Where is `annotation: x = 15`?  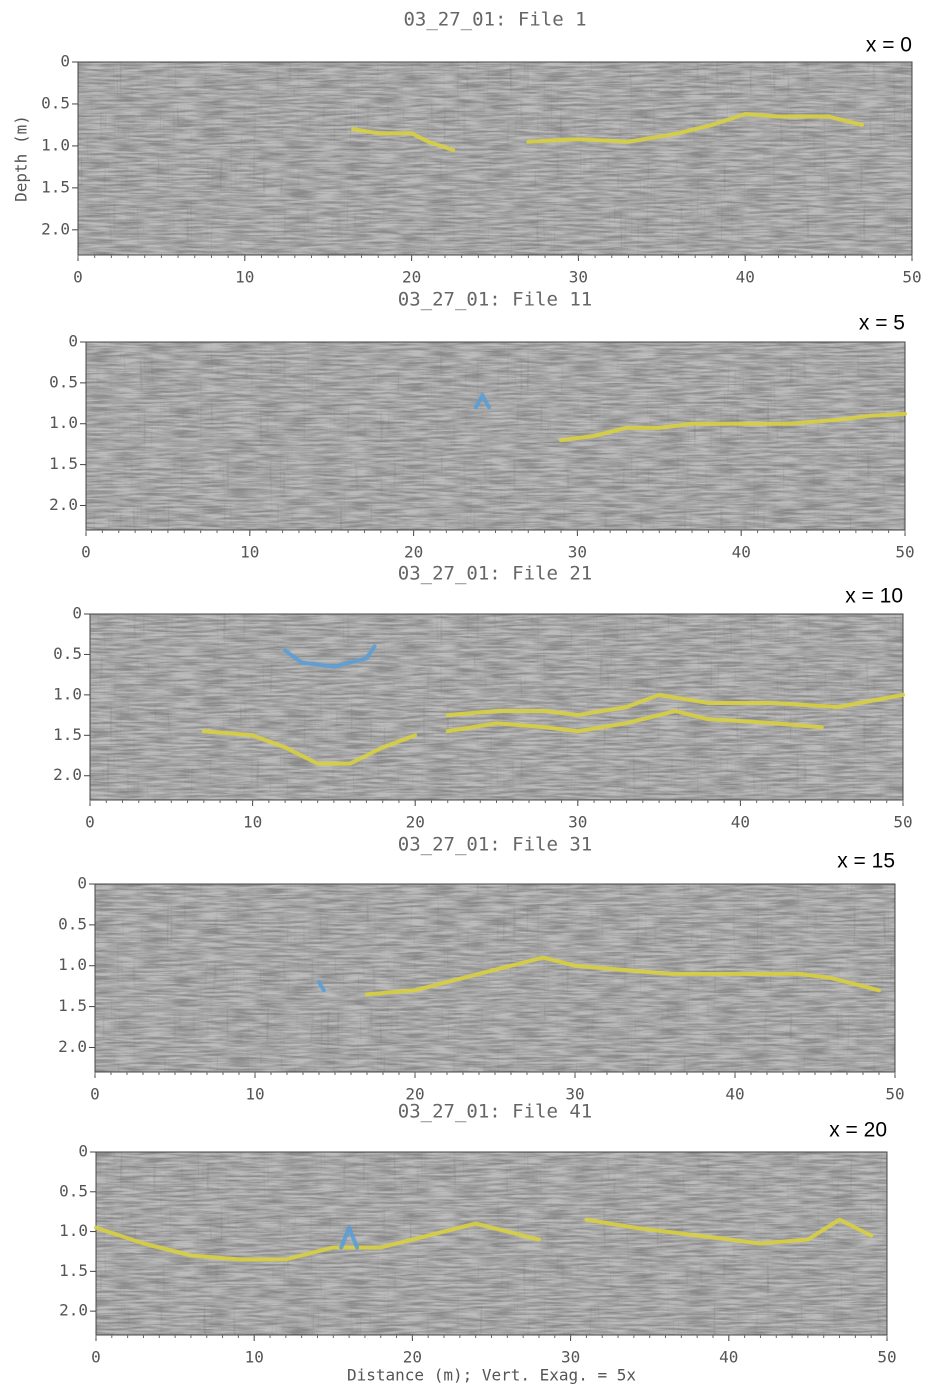 annotation: x = 15 is located at coordinates (866, 861).